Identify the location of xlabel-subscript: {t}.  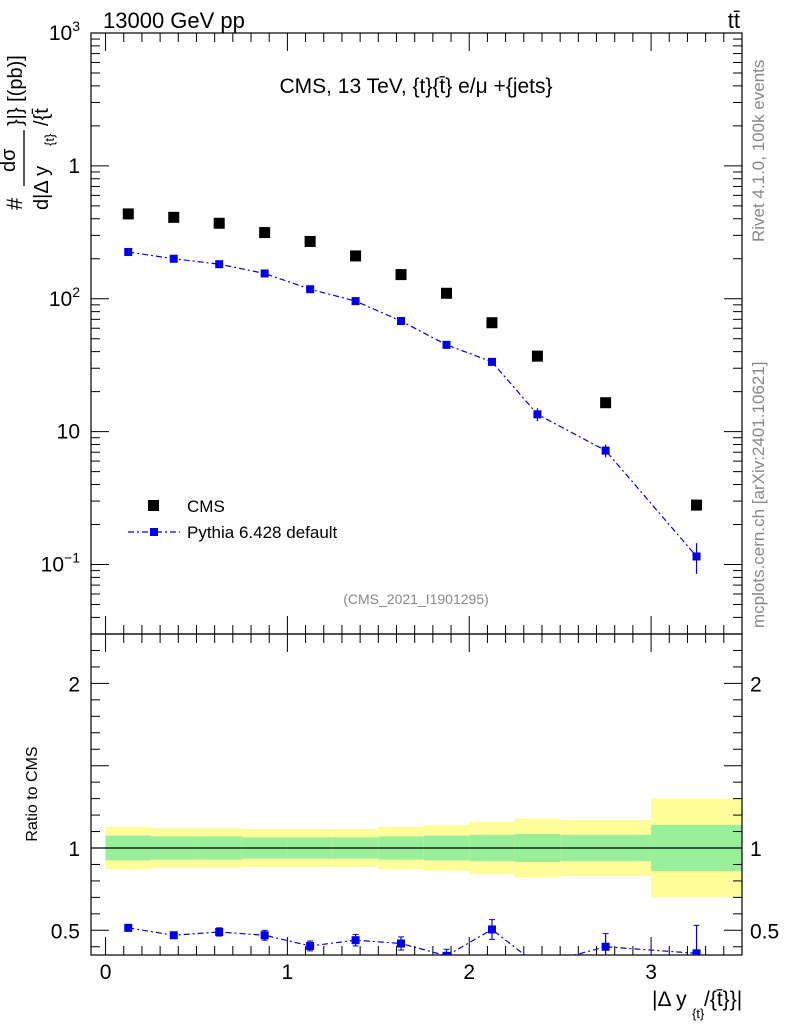
(698, 1013).